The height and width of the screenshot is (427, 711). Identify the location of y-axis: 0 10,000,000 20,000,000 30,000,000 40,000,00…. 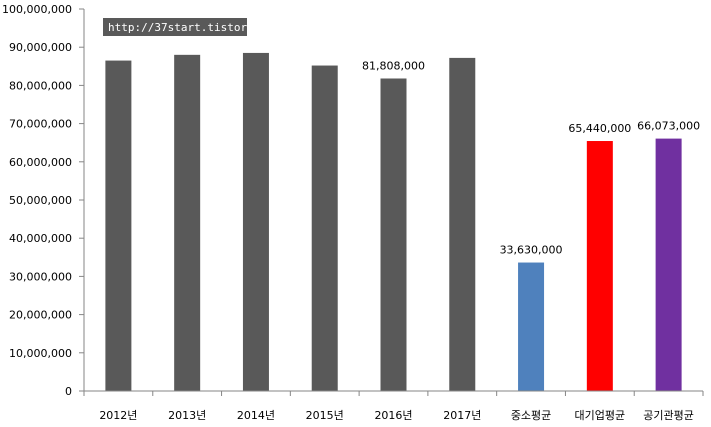
(43, 200).